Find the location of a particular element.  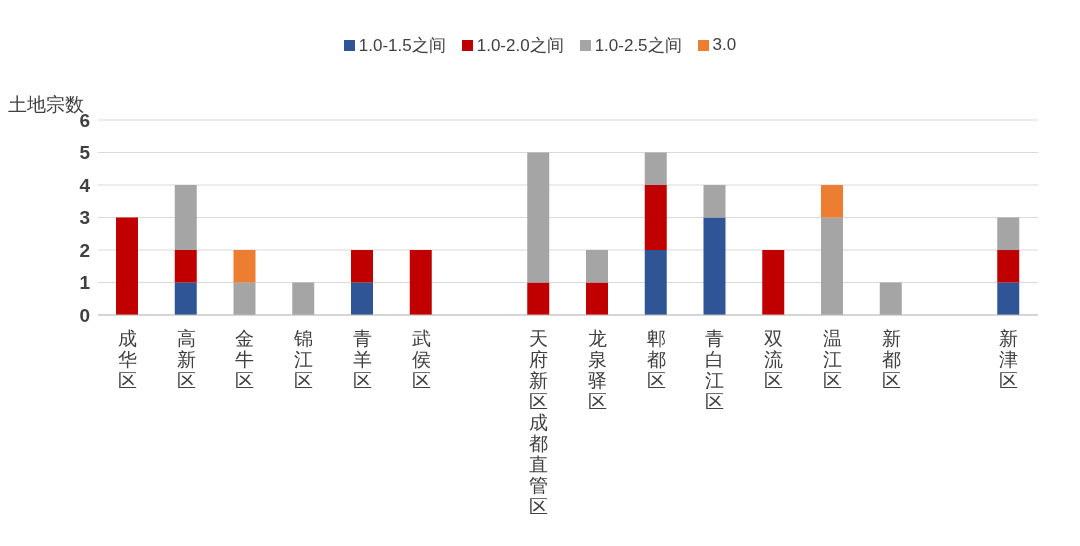

y-tick-label: 5 is located at coordinates (85, 153).